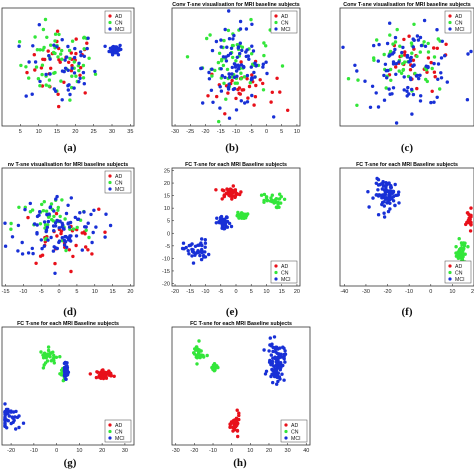 The image size is (474, 474). What do you see at coordinates (120, 190) in the screenshot?
I see `legend-label-mci: MCI` at bounding box center [120, 190].